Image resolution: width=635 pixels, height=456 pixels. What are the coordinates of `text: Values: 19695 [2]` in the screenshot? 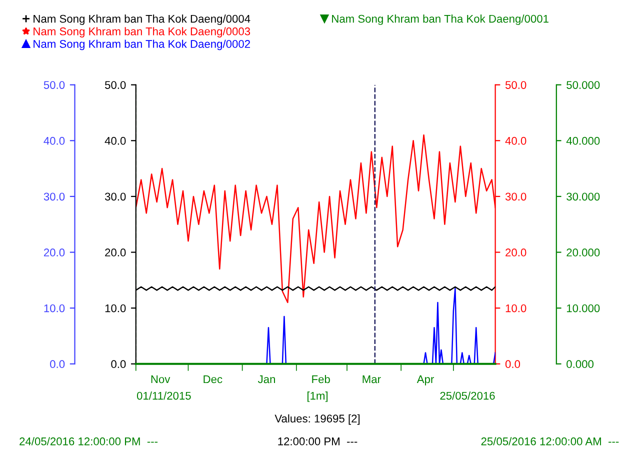 It's located at (317, 419).